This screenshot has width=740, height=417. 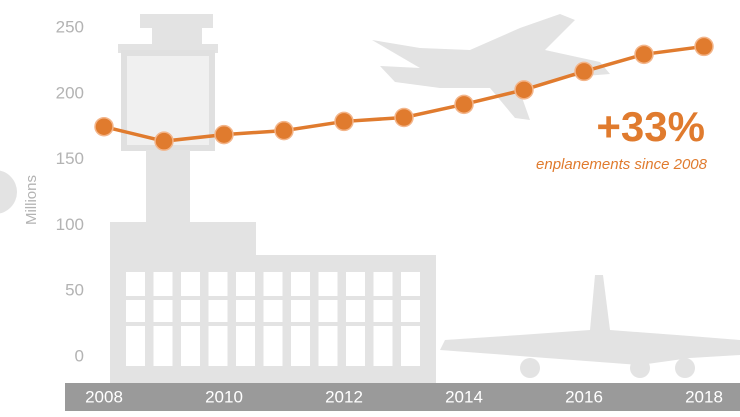 What do you see at coordinates (704, 396) in the screenshot?
I see `x-tick-label: 2018` at bounding box center [704, 396].